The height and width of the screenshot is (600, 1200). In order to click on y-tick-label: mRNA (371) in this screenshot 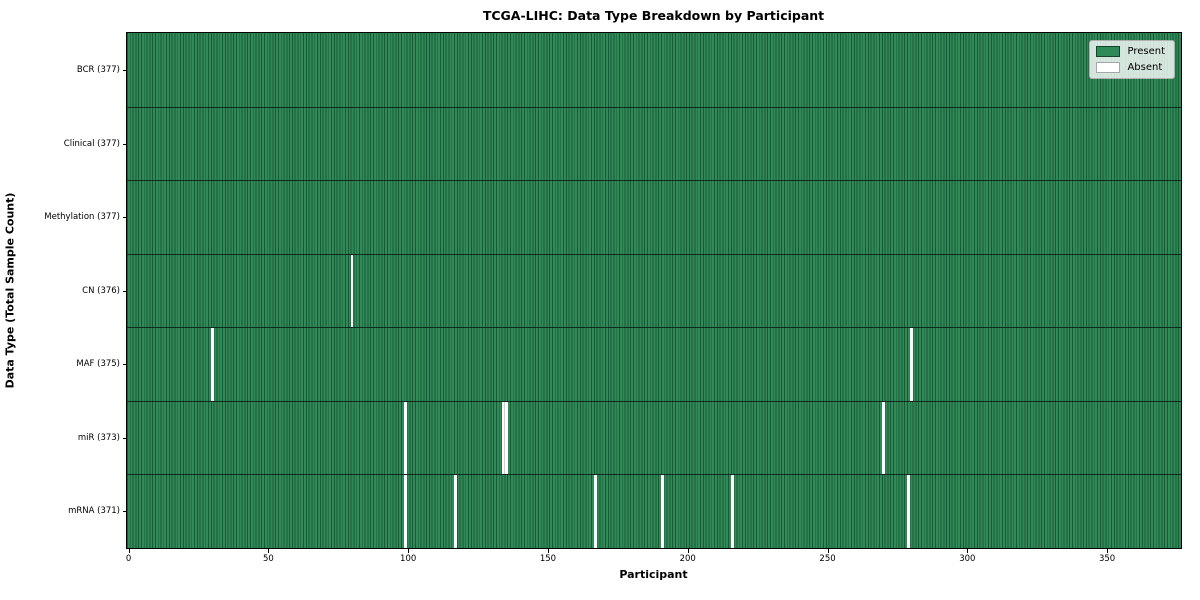, I will do `click(94, 511)`.